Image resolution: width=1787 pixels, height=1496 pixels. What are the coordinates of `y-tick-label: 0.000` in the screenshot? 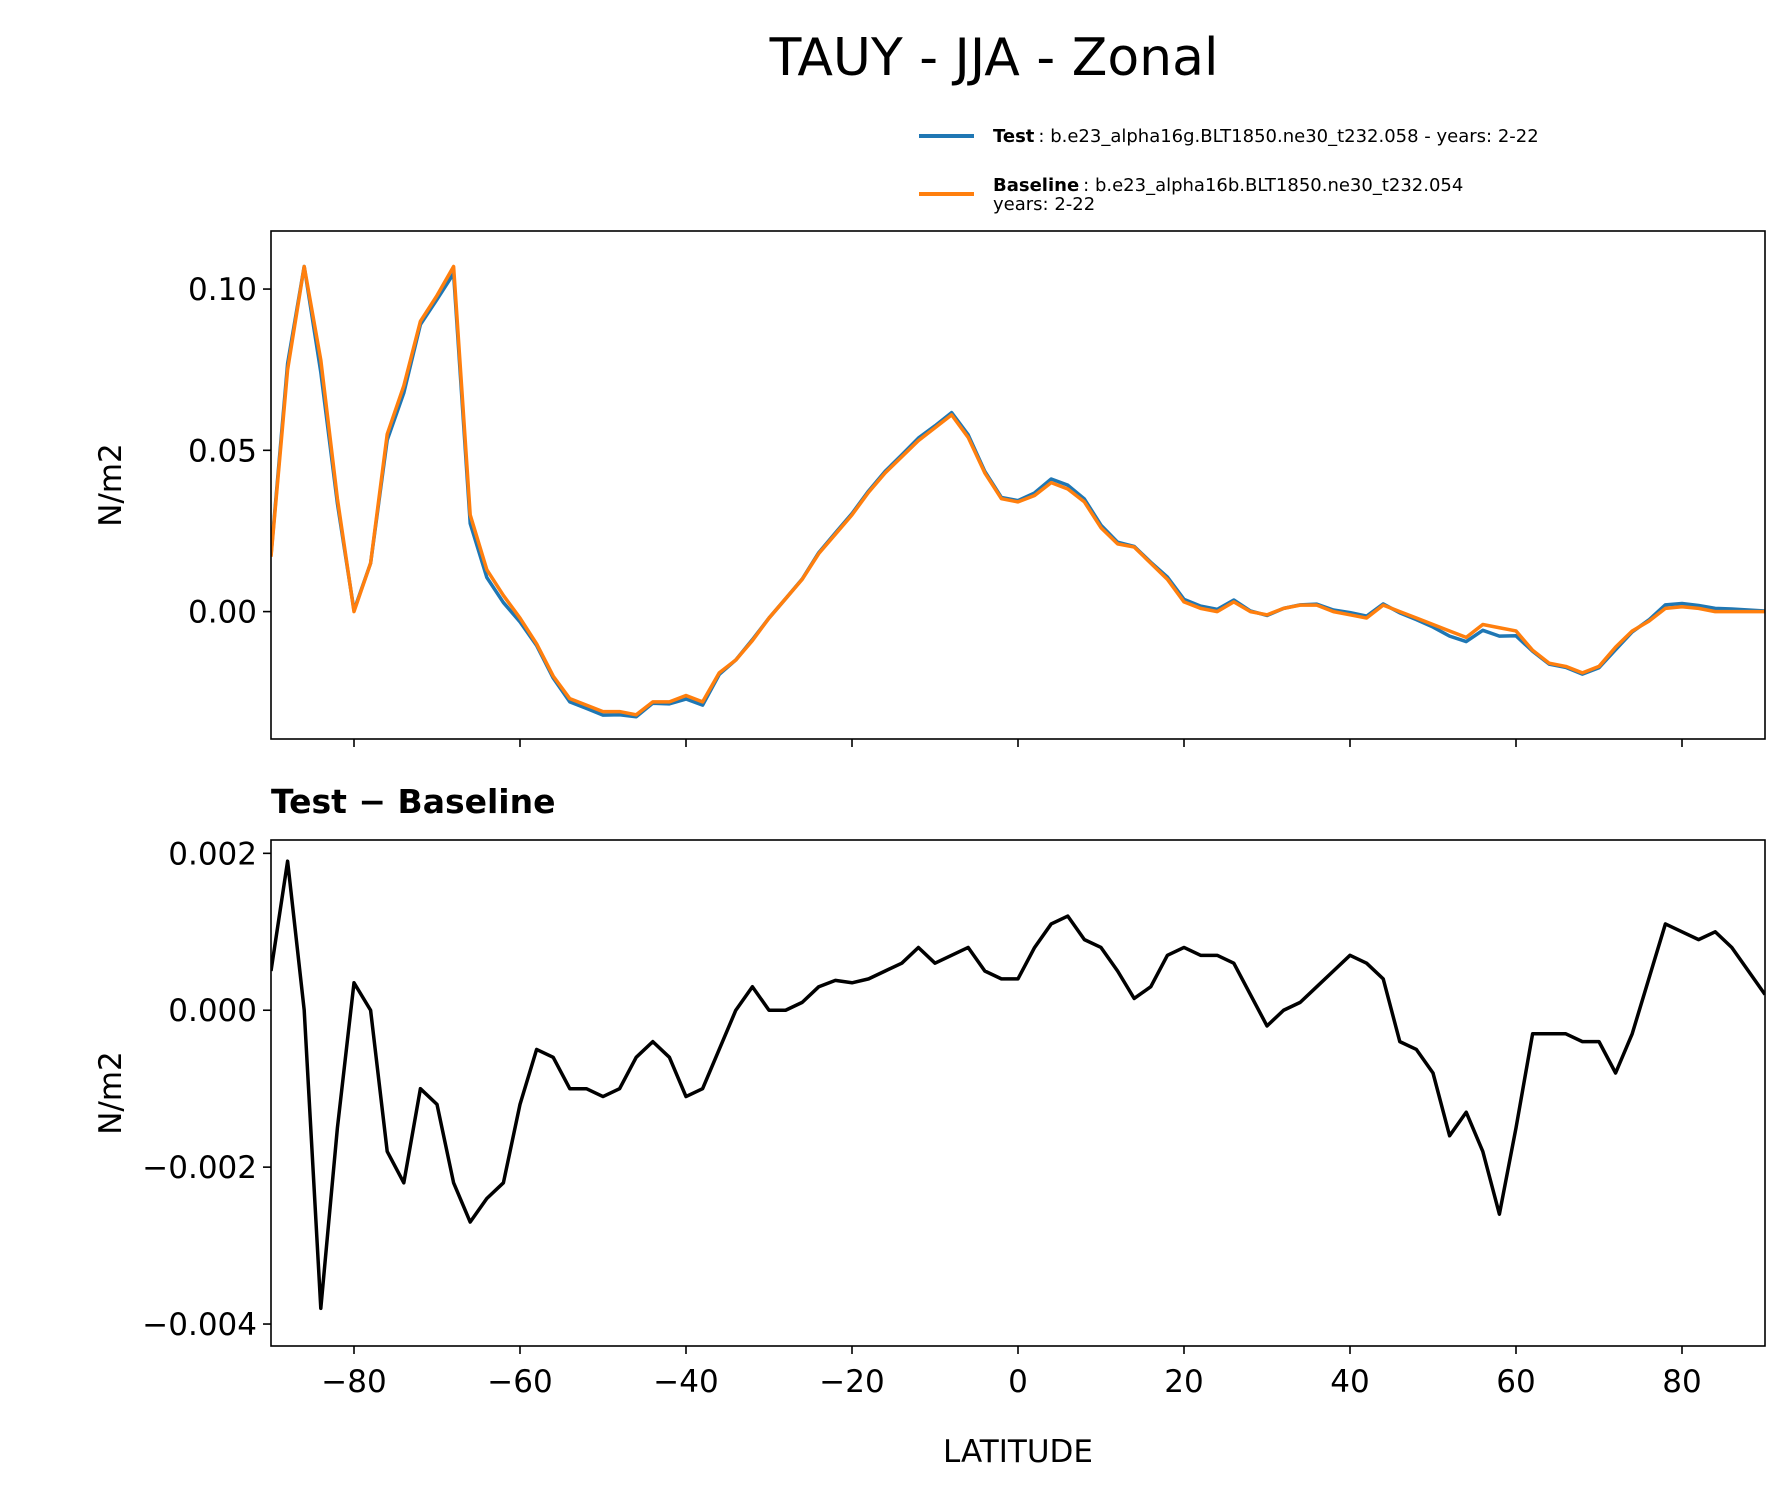 It's located at (212, 1011).